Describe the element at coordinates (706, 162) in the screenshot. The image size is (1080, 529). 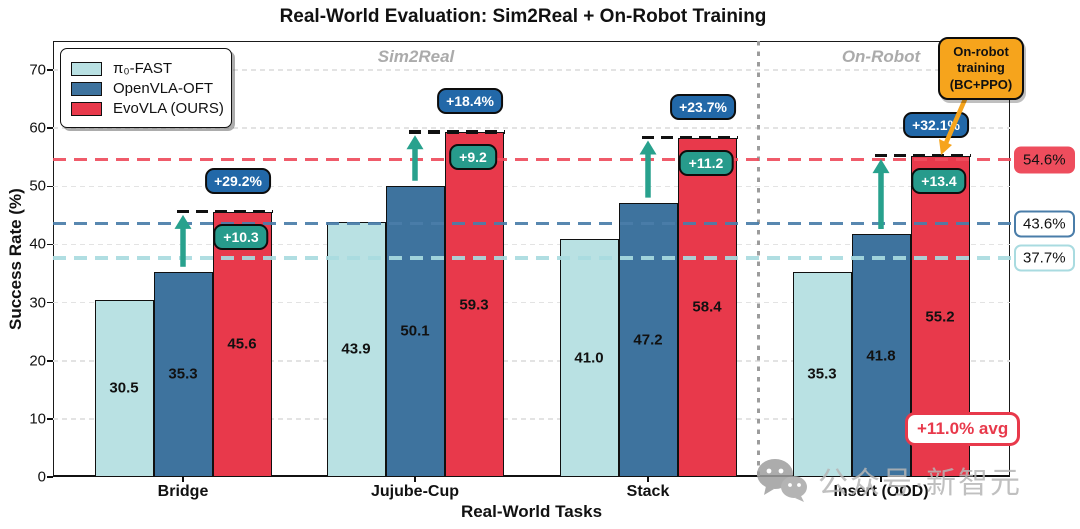
I see `gain-abs-badge-stack: +11.2` at that location.